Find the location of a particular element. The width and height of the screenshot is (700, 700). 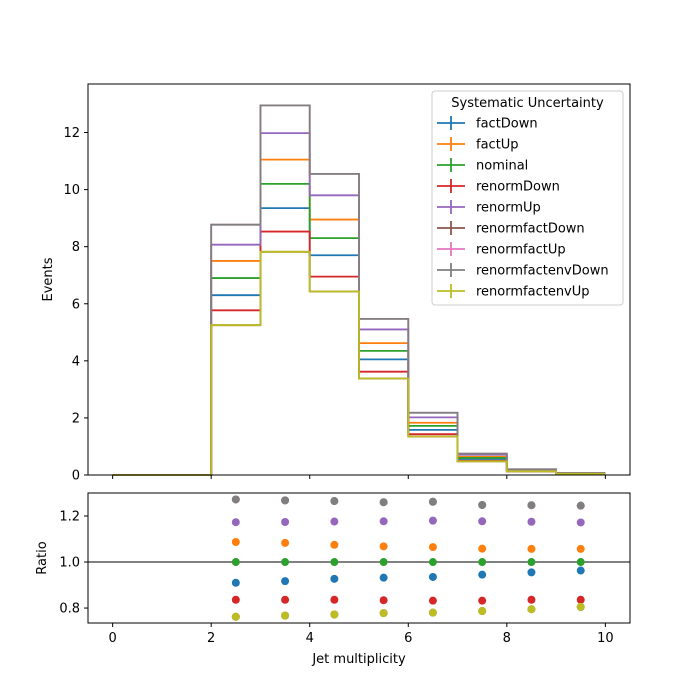

legend-entry-renormfactUp: renormfactUp is located at coordinates (501, 250).